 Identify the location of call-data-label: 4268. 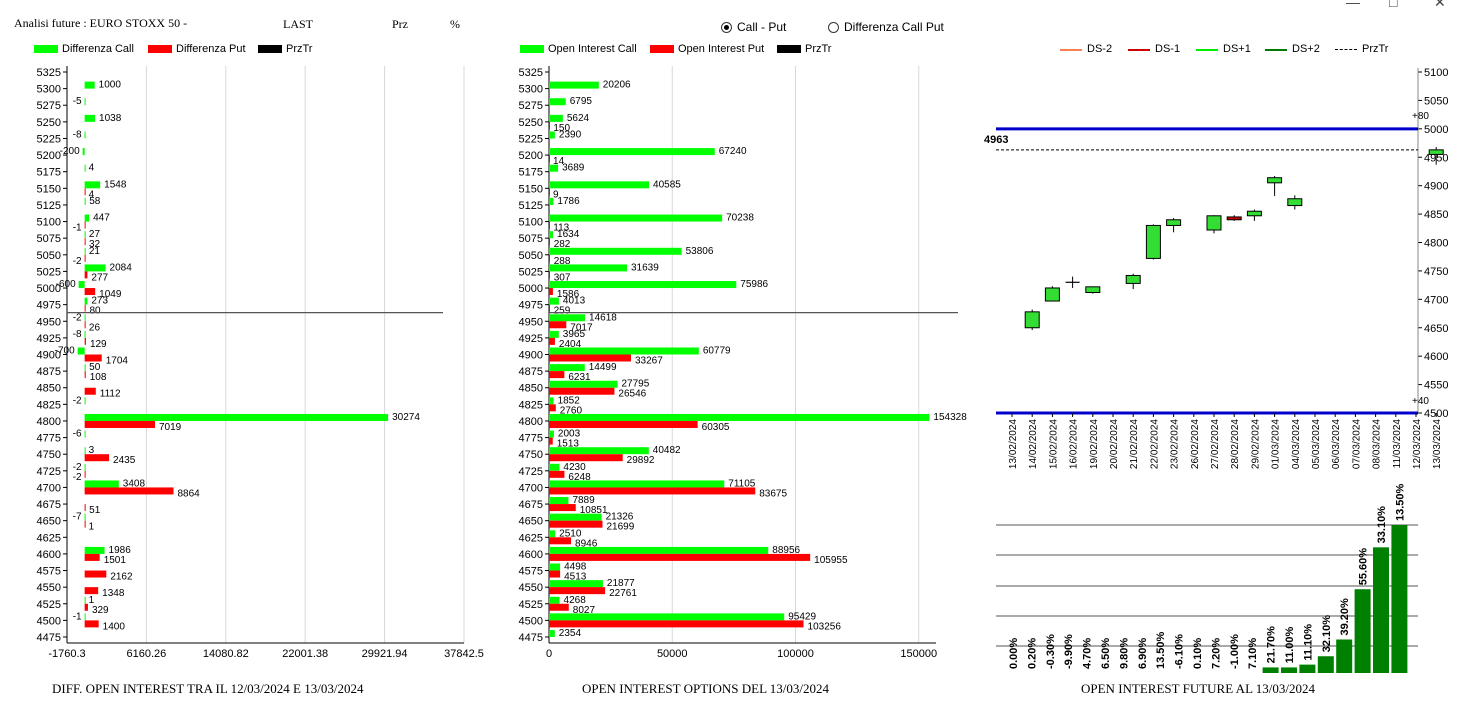
(575, 600).